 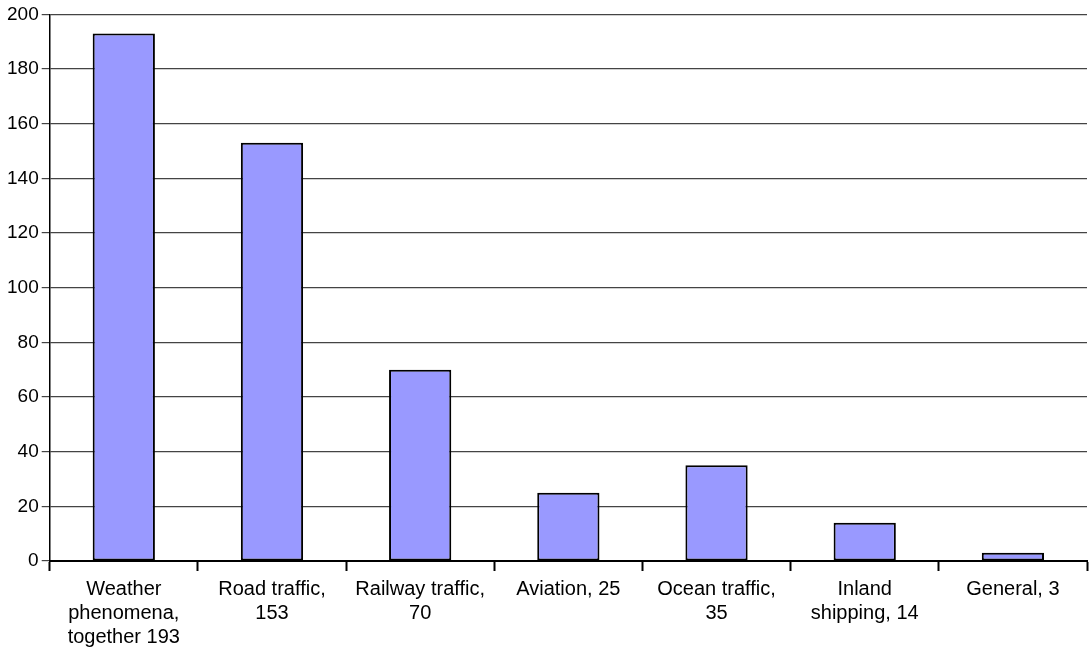 What do you see at coordinates (568, 587) in the screenshot?
I see `x-tick-label: Aviation, 25` at bounding box center [568, 587].